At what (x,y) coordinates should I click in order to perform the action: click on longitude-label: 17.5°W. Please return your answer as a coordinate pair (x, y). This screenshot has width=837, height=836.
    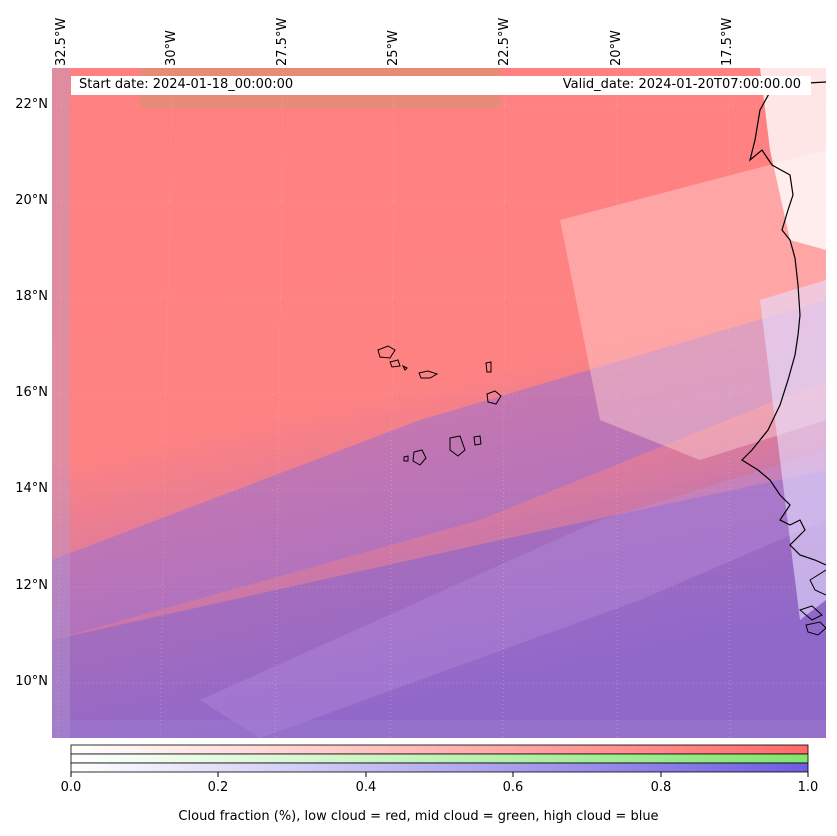
    Looking at the image, I should click on (727, 41).